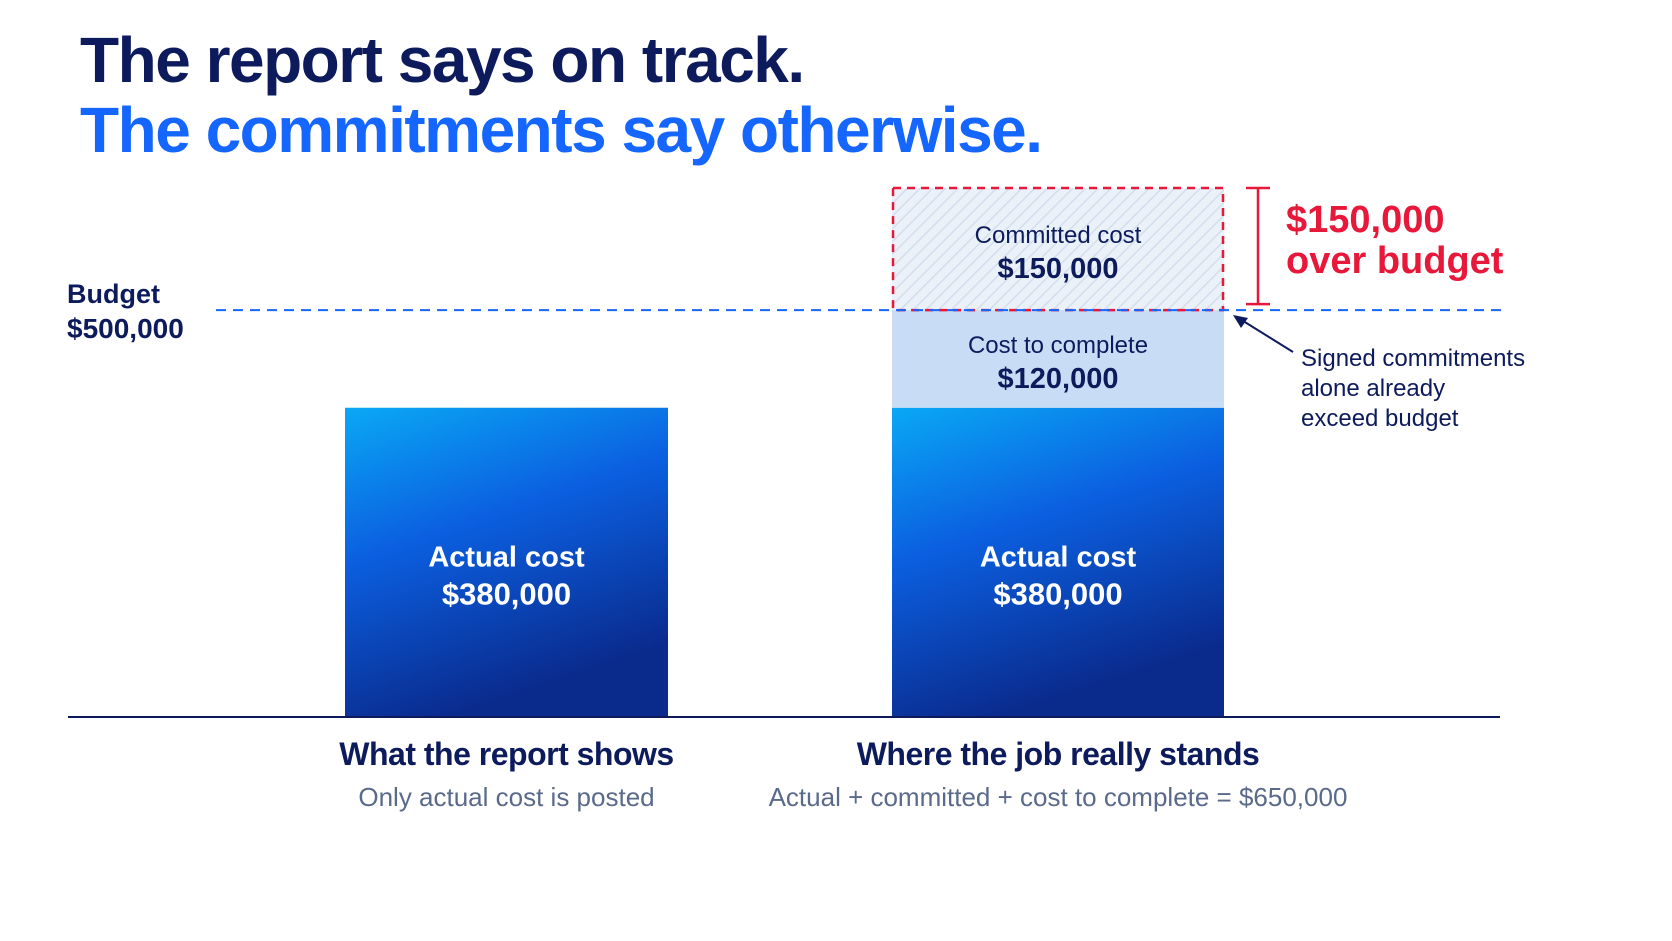 The height and width of the screenshot is (941, 1672). Describe the element at coordinates (1380, 418) in the screenshot. I see `callout-text-line-3: exceed budget` at that location.